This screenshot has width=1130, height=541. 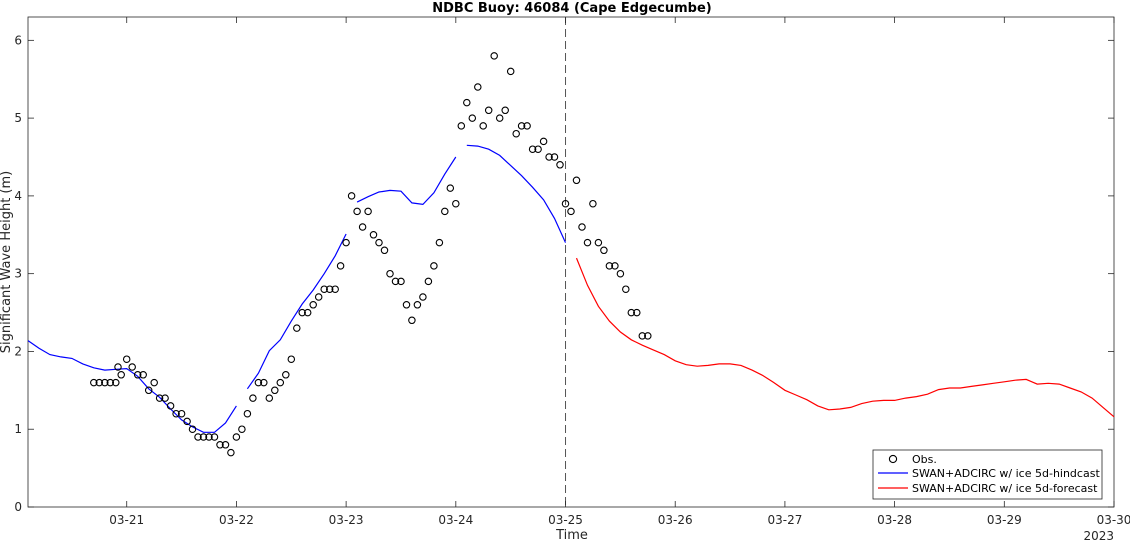 I want to click on x-tick-label: 03-26, so click(x=675, y=520).